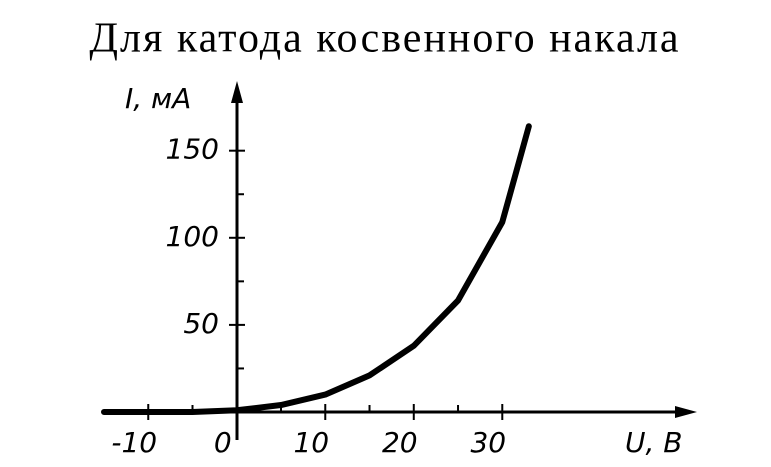 This screenshot has width=771, height=467. I want to click on y-axis-label: I, мА, so click(158, 98).